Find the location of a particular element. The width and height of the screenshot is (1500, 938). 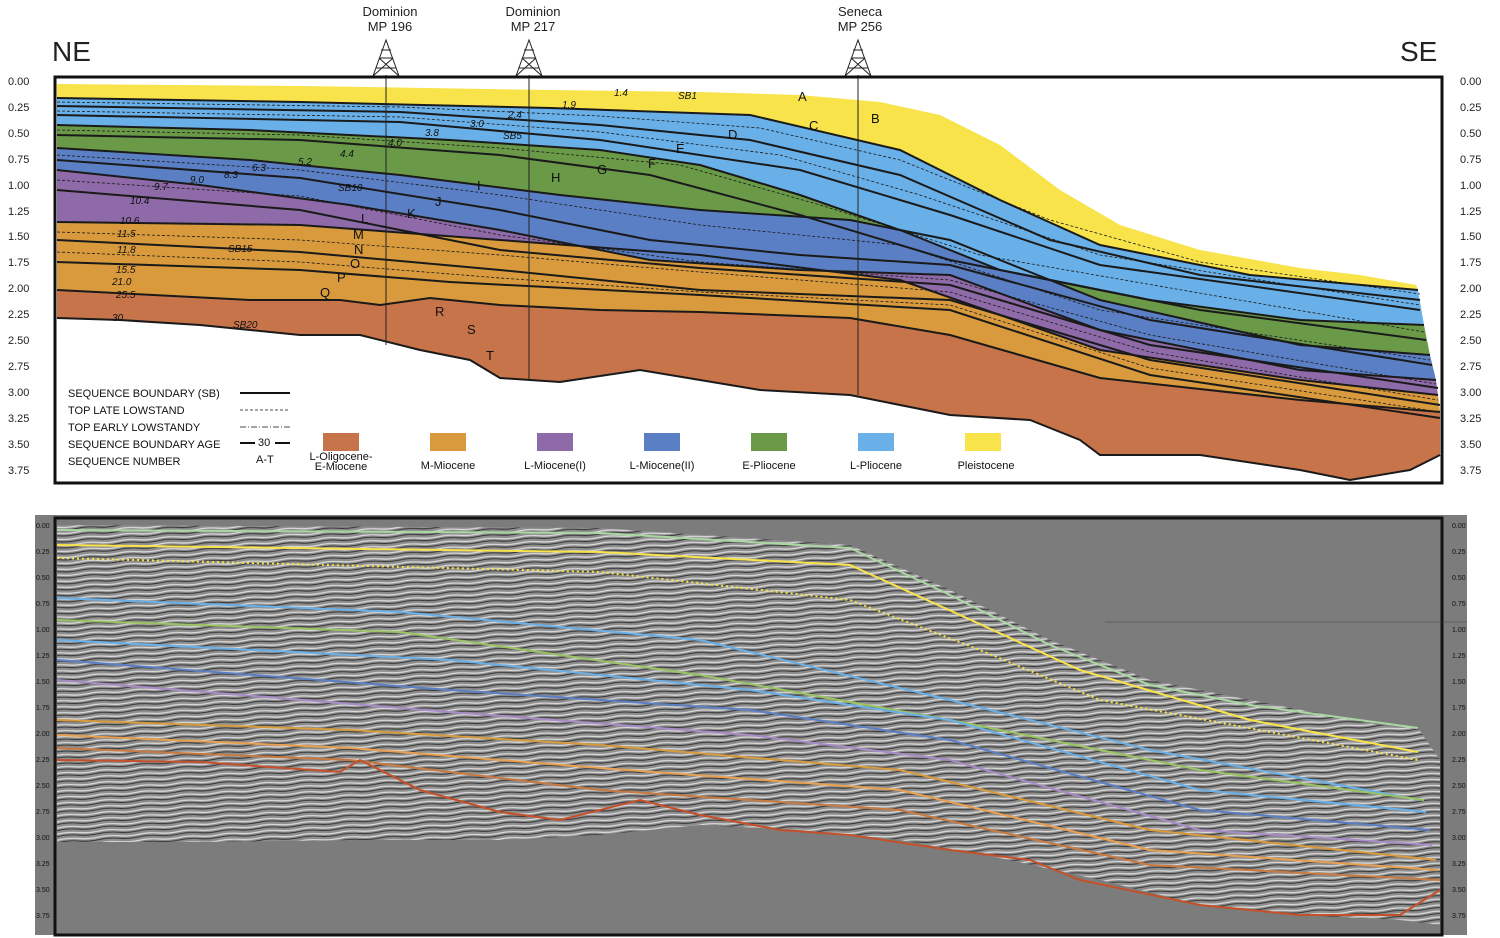

derrick-icons is located at coordinates (622, 57).